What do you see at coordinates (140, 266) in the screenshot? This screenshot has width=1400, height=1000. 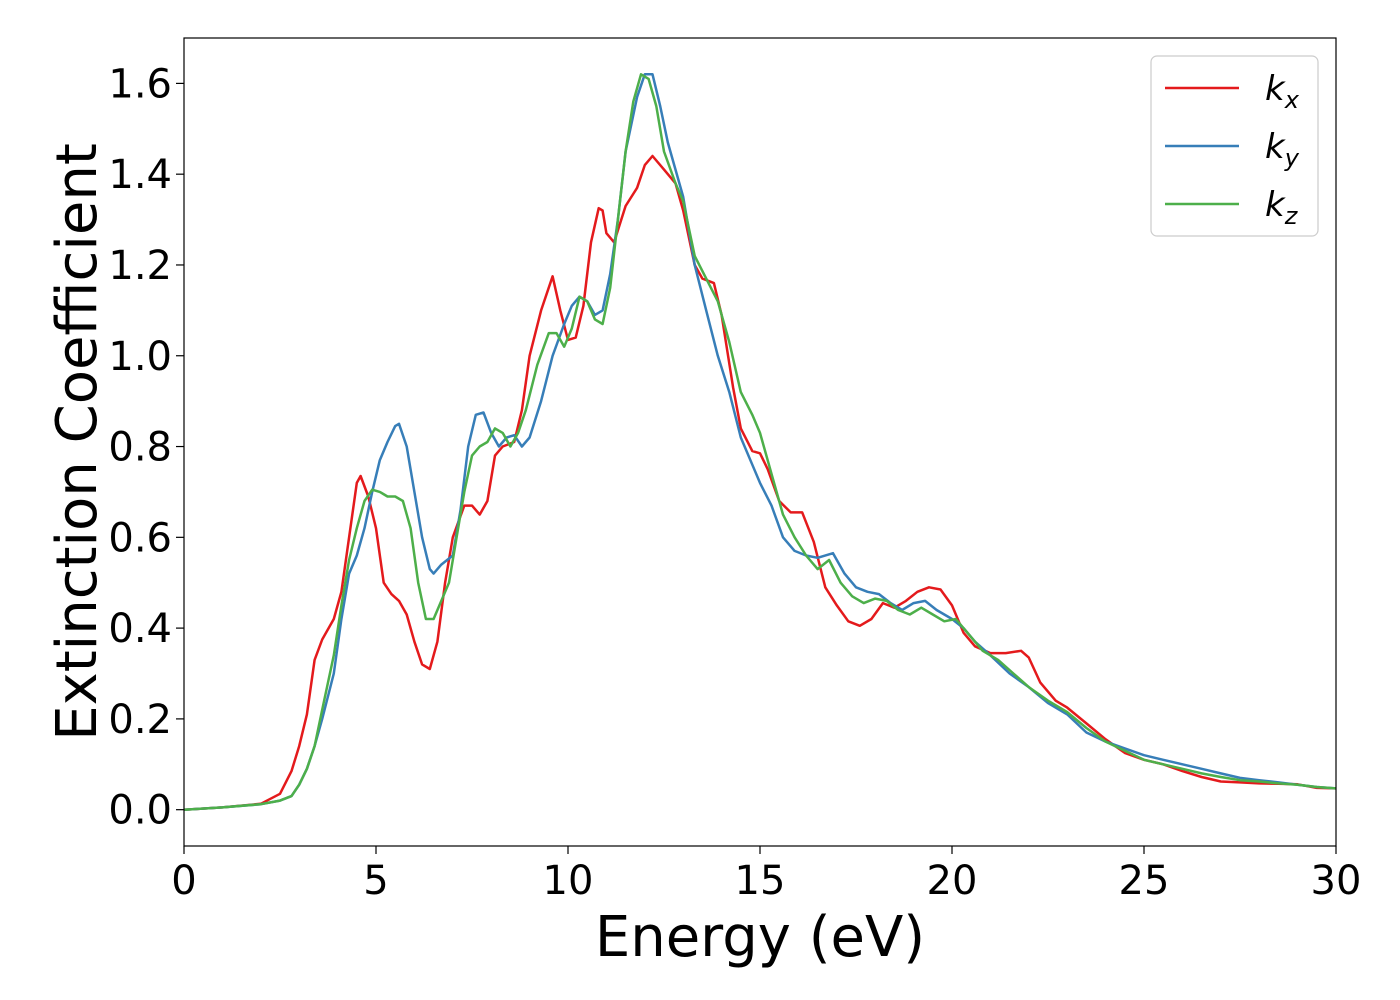 I see `y-tick-label: 1.2` at bounding box center [140, 266].